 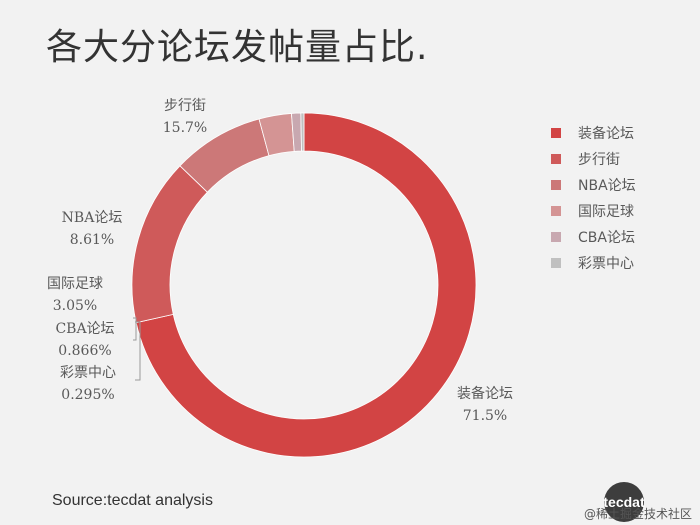 I want to click on legend-label-5: CBA论坛, so click(x=606, y=238).